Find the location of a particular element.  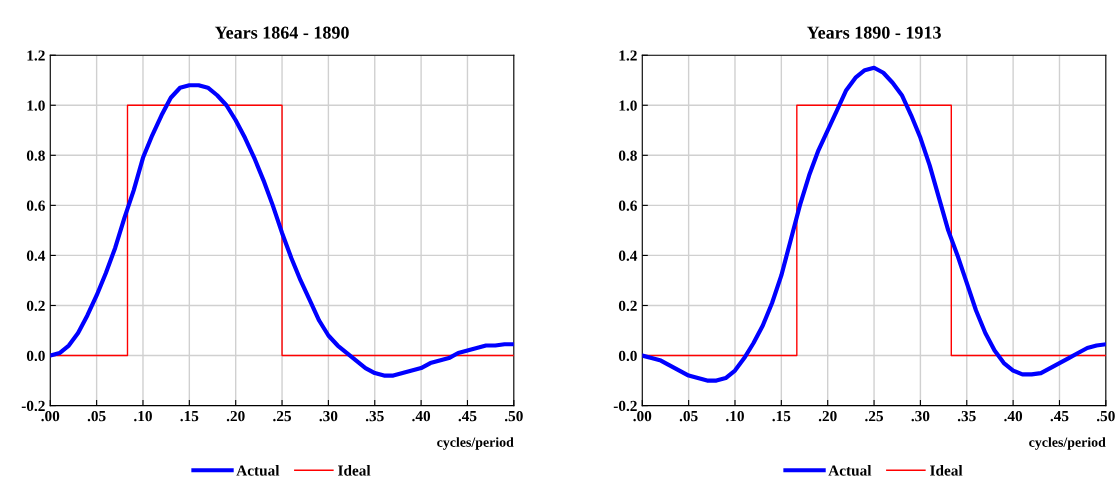

chart-title: Years 1864 - 1890 is located at coordinates (281, 32).